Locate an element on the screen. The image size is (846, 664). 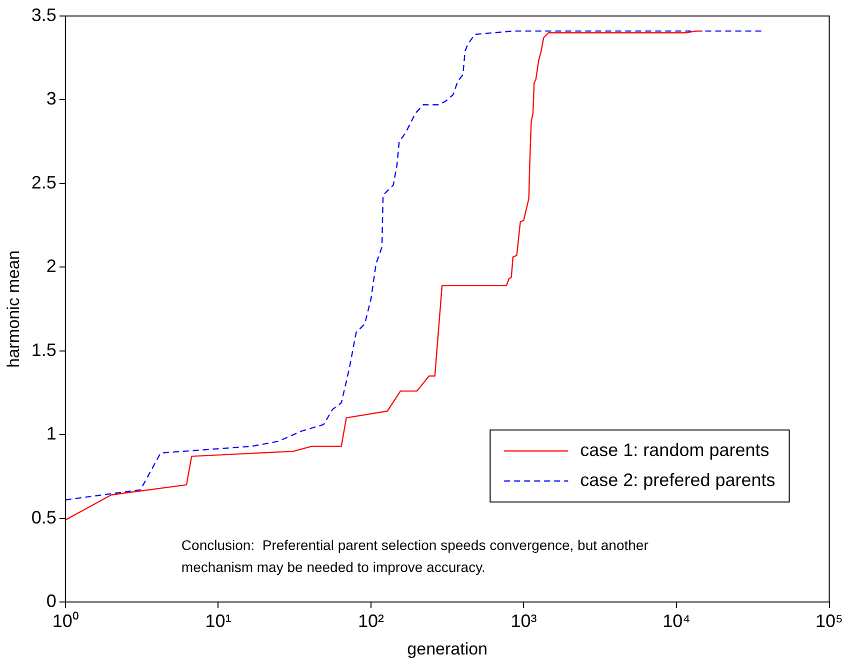
y-tick-label: 3.5 is located at coordinates (43, 14).